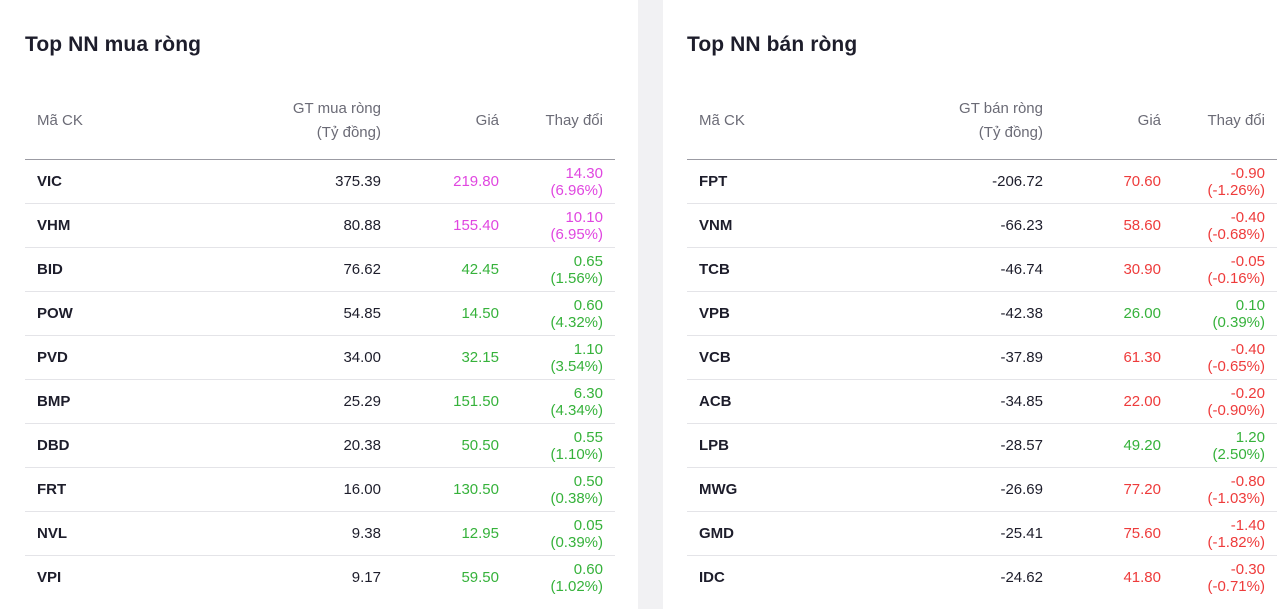  Describe the element at coordinates (563, 181) in the screenshot. I see `change-cell: 14.30 (6.96%)` at that location.